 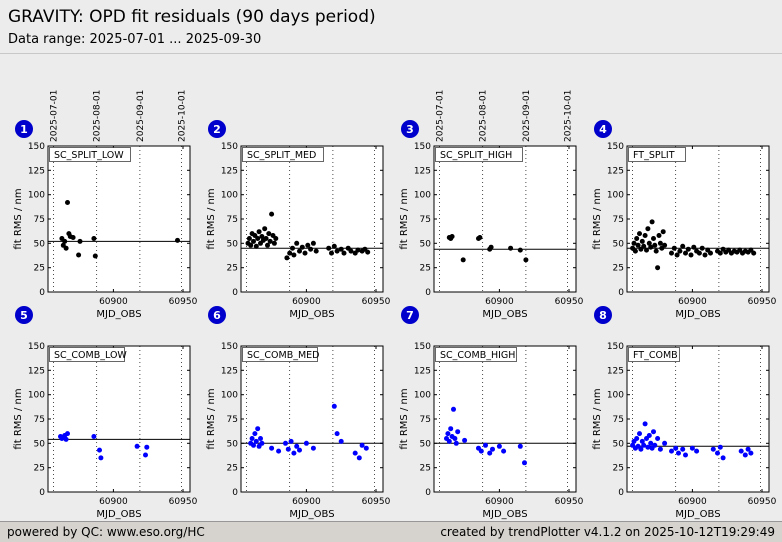 I want to click on svg-text: SC_SPLIT_MED, so click(x=281, y=155).